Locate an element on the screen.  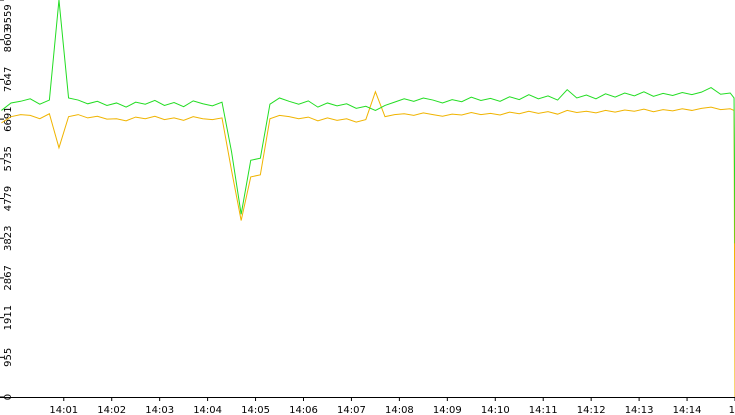
x-tick-label: 14:11 is located at coordinates (543, 410).